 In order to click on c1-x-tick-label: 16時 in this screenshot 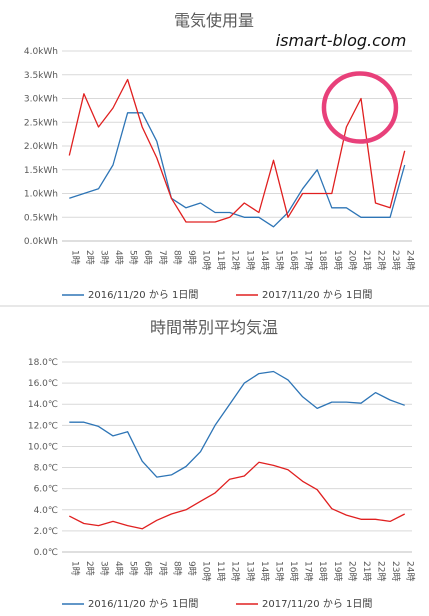, I will do `click(293, 260)`.